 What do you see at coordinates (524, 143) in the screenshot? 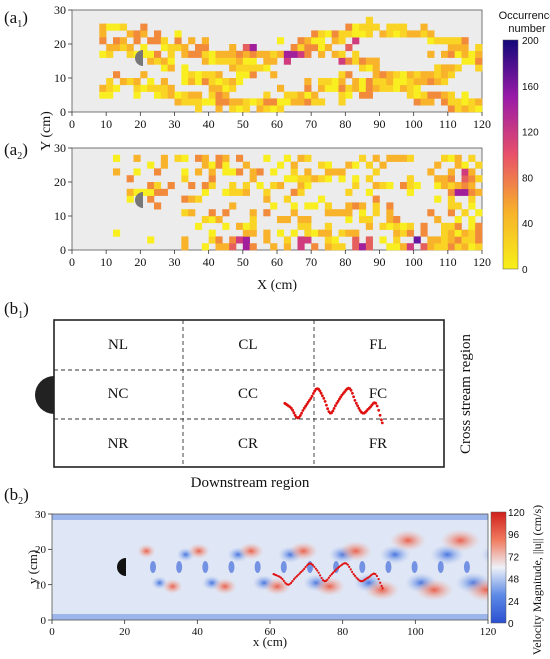
I see `occurrence-colorbar: Occurrence number 0 40 80 120 160 200` at bounding box center [524, 143].